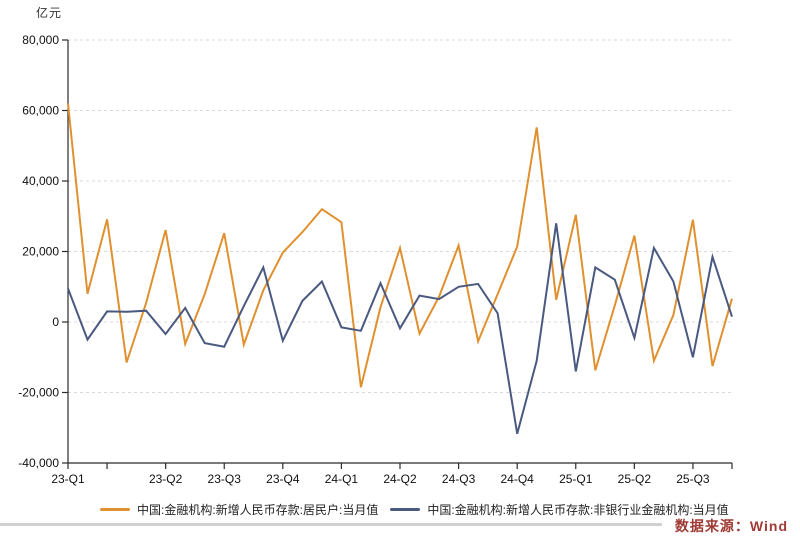  What do you see at coordinates (40, 40) in the screenshot?
I see `y-tick-label: 80,000` at bounding box center [40, 40].